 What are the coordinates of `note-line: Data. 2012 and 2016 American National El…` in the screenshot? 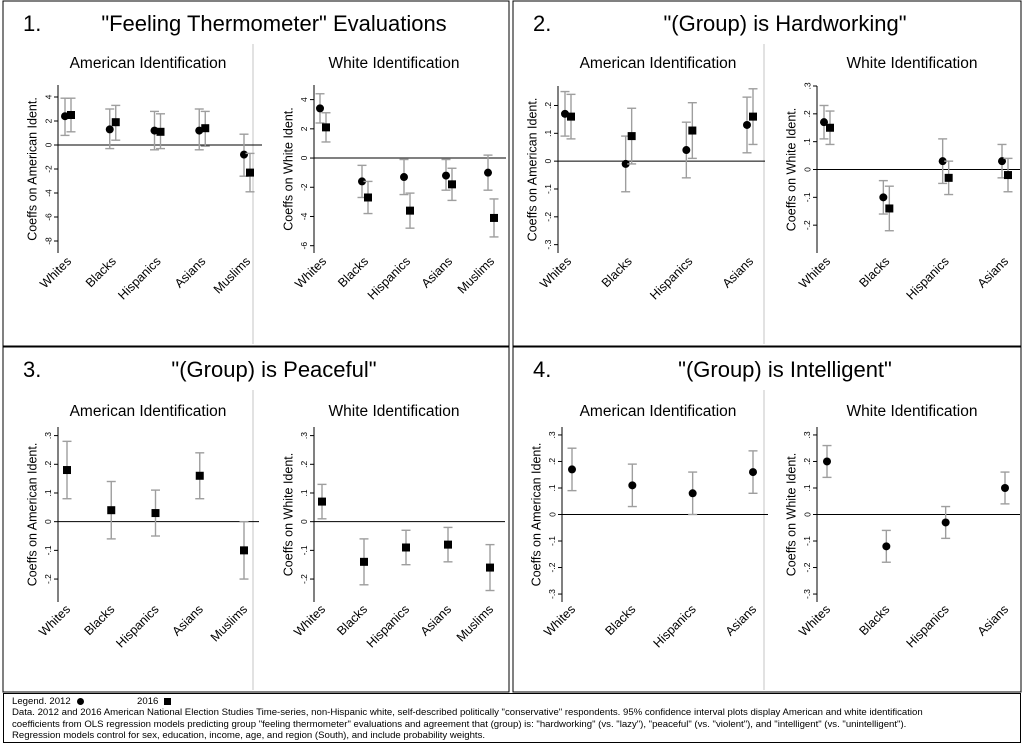 It's located at (467, 713).